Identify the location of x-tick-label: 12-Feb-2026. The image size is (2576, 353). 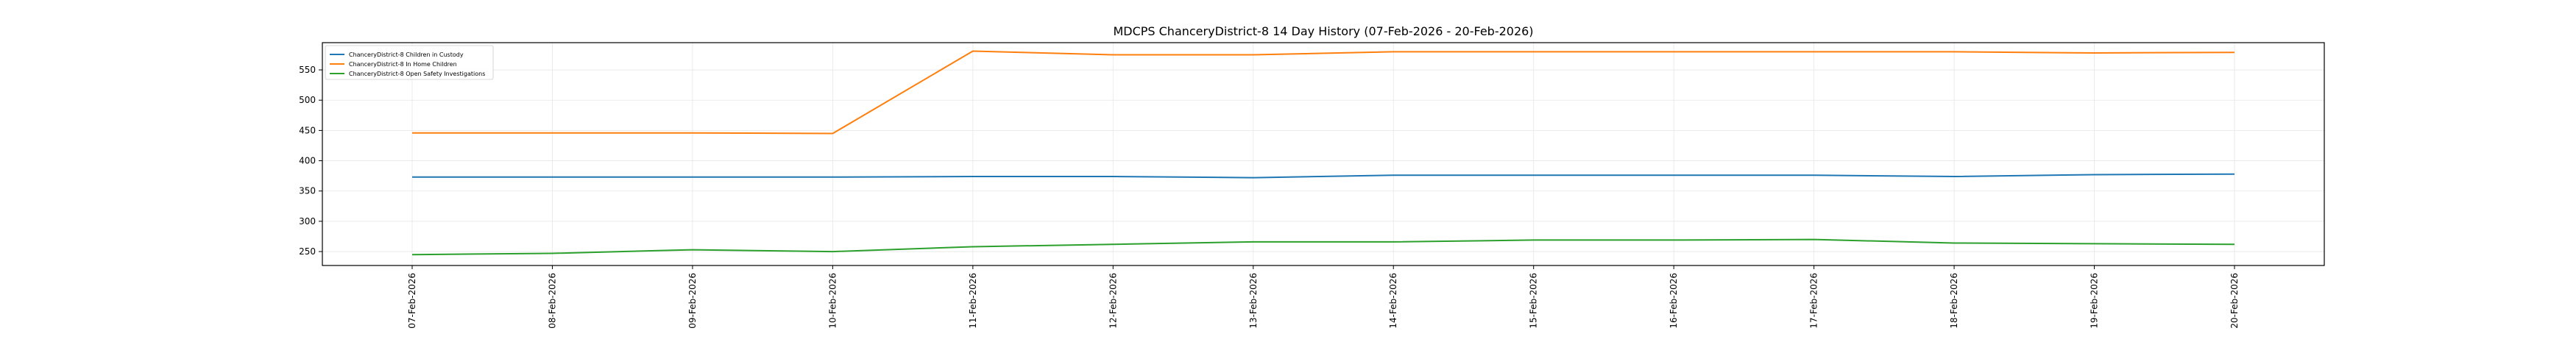
(1113, 301).